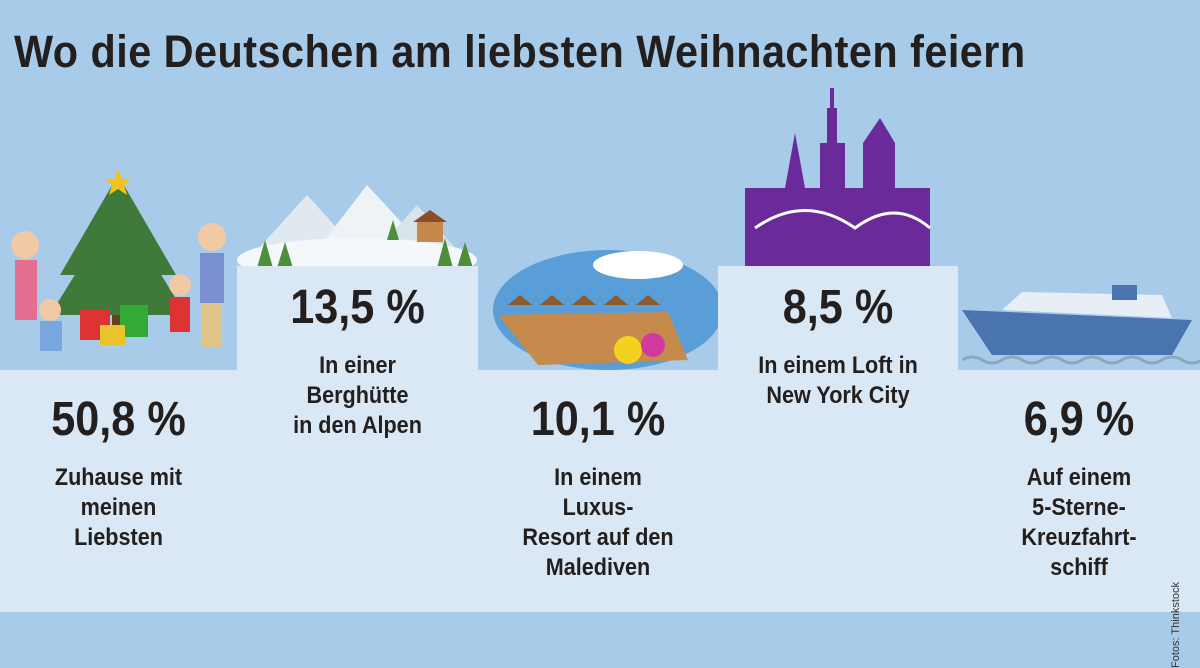 The image size is (1200, 668). Describe the element at coordinates (118, 260) in the screenshot. I see `family-christmas-tree-icon` at that location.